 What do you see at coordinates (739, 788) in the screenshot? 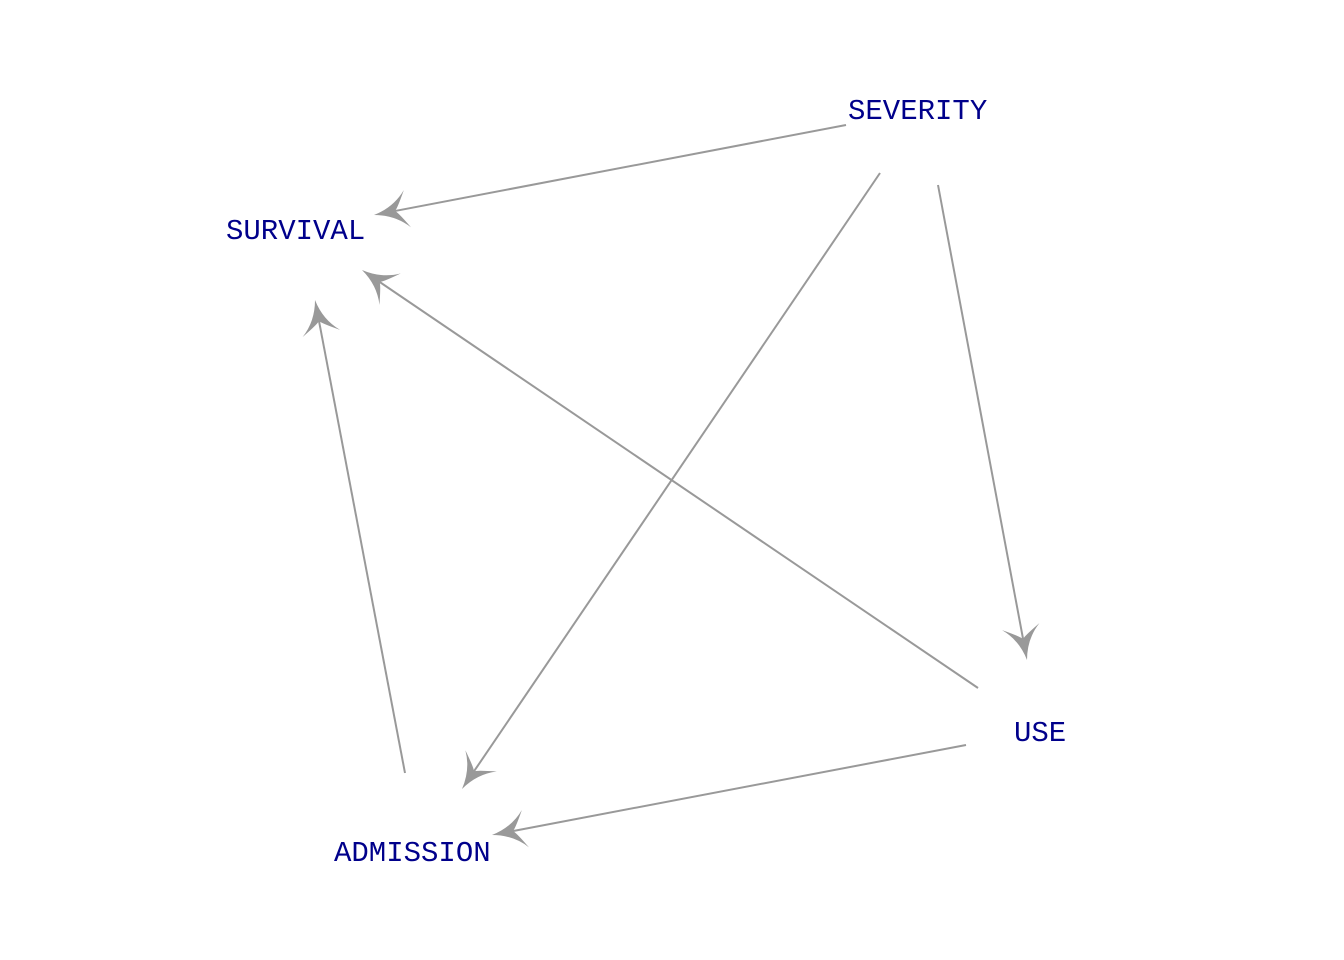
I see `edge-use-to-admission` at bounding box center [739, 788].